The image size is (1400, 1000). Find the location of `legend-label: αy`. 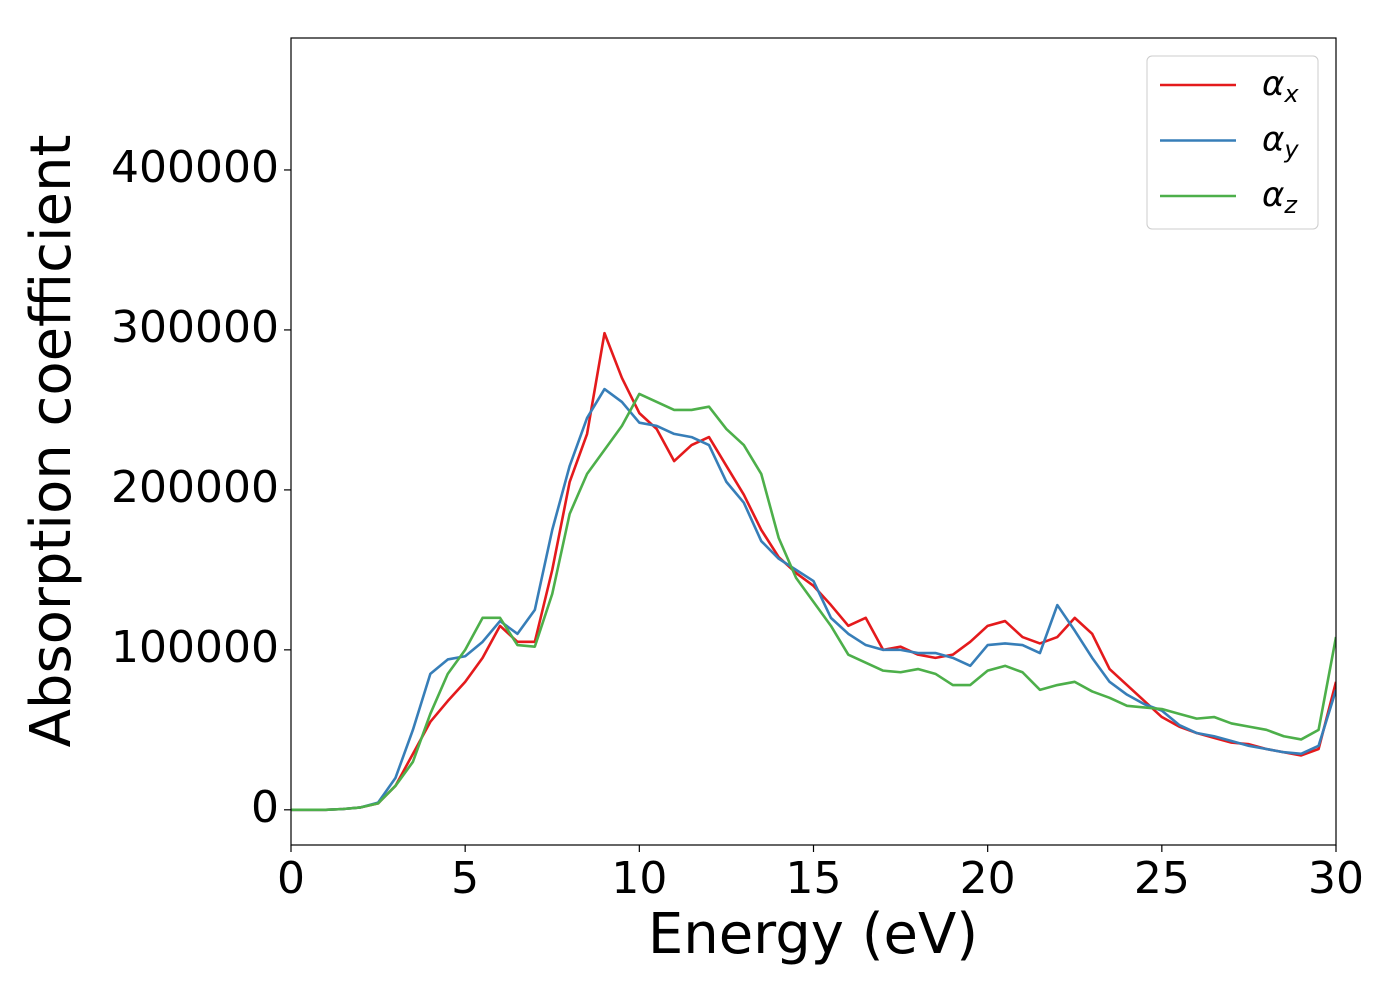

legend-label: αy is located at coordinates (1280, 141).